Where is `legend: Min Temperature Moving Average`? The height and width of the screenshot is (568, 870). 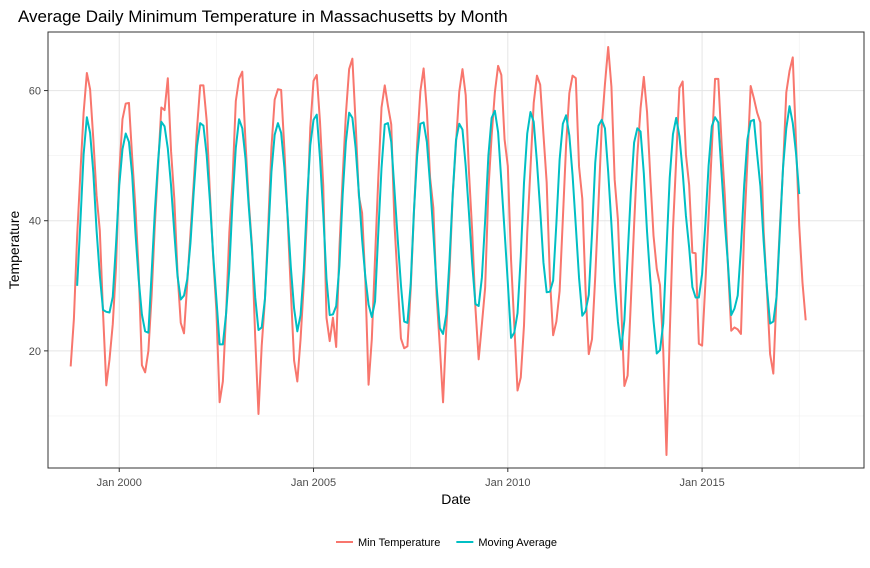
legend: Min Temperature Moving Average is located at coordinates (446, 543).